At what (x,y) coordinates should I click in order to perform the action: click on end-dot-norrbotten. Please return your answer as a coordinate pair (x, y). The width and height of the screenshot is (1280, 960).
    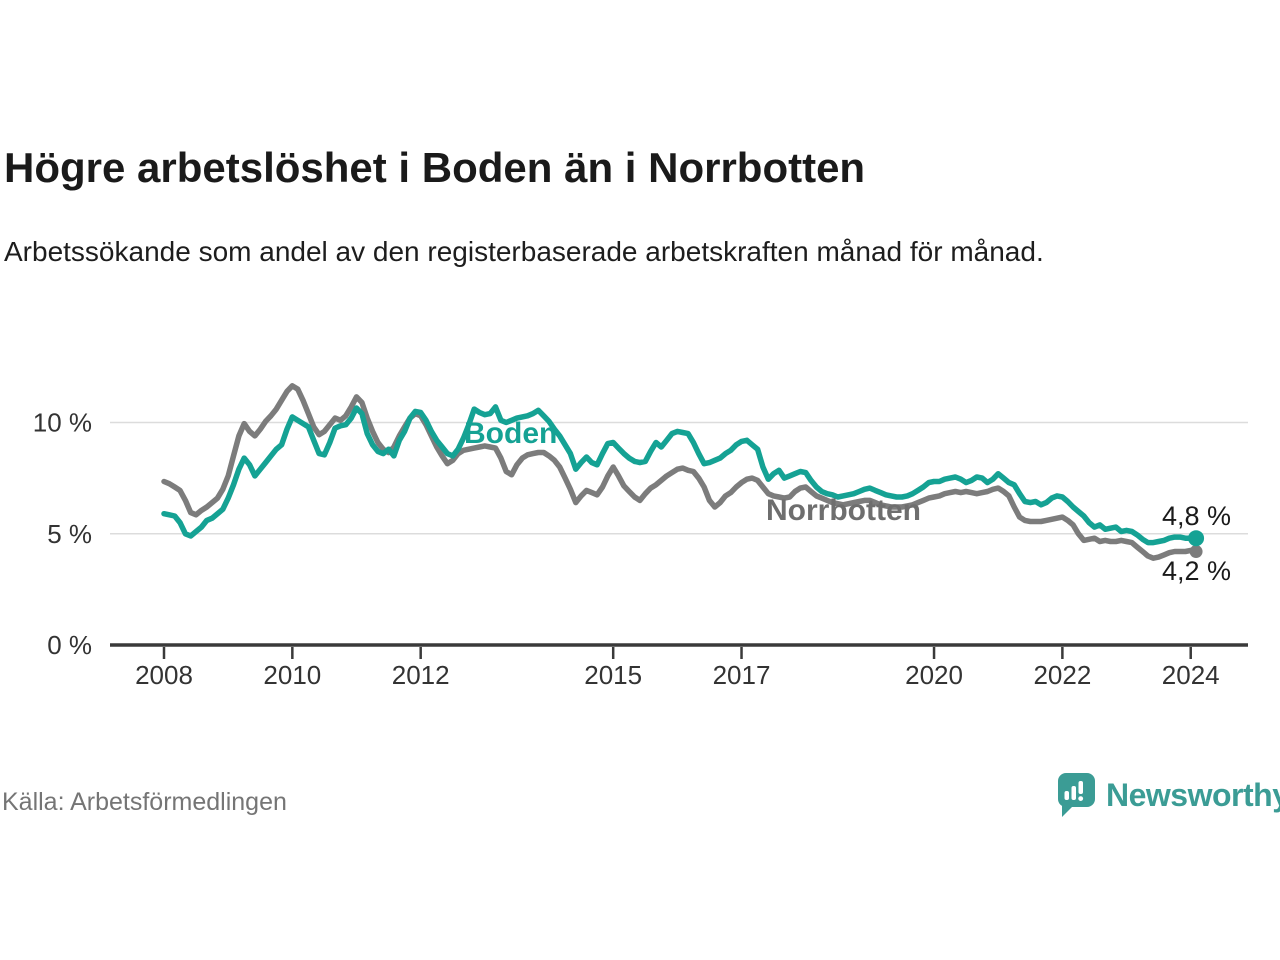
    Looking at the image, I should click on (1196, 552).